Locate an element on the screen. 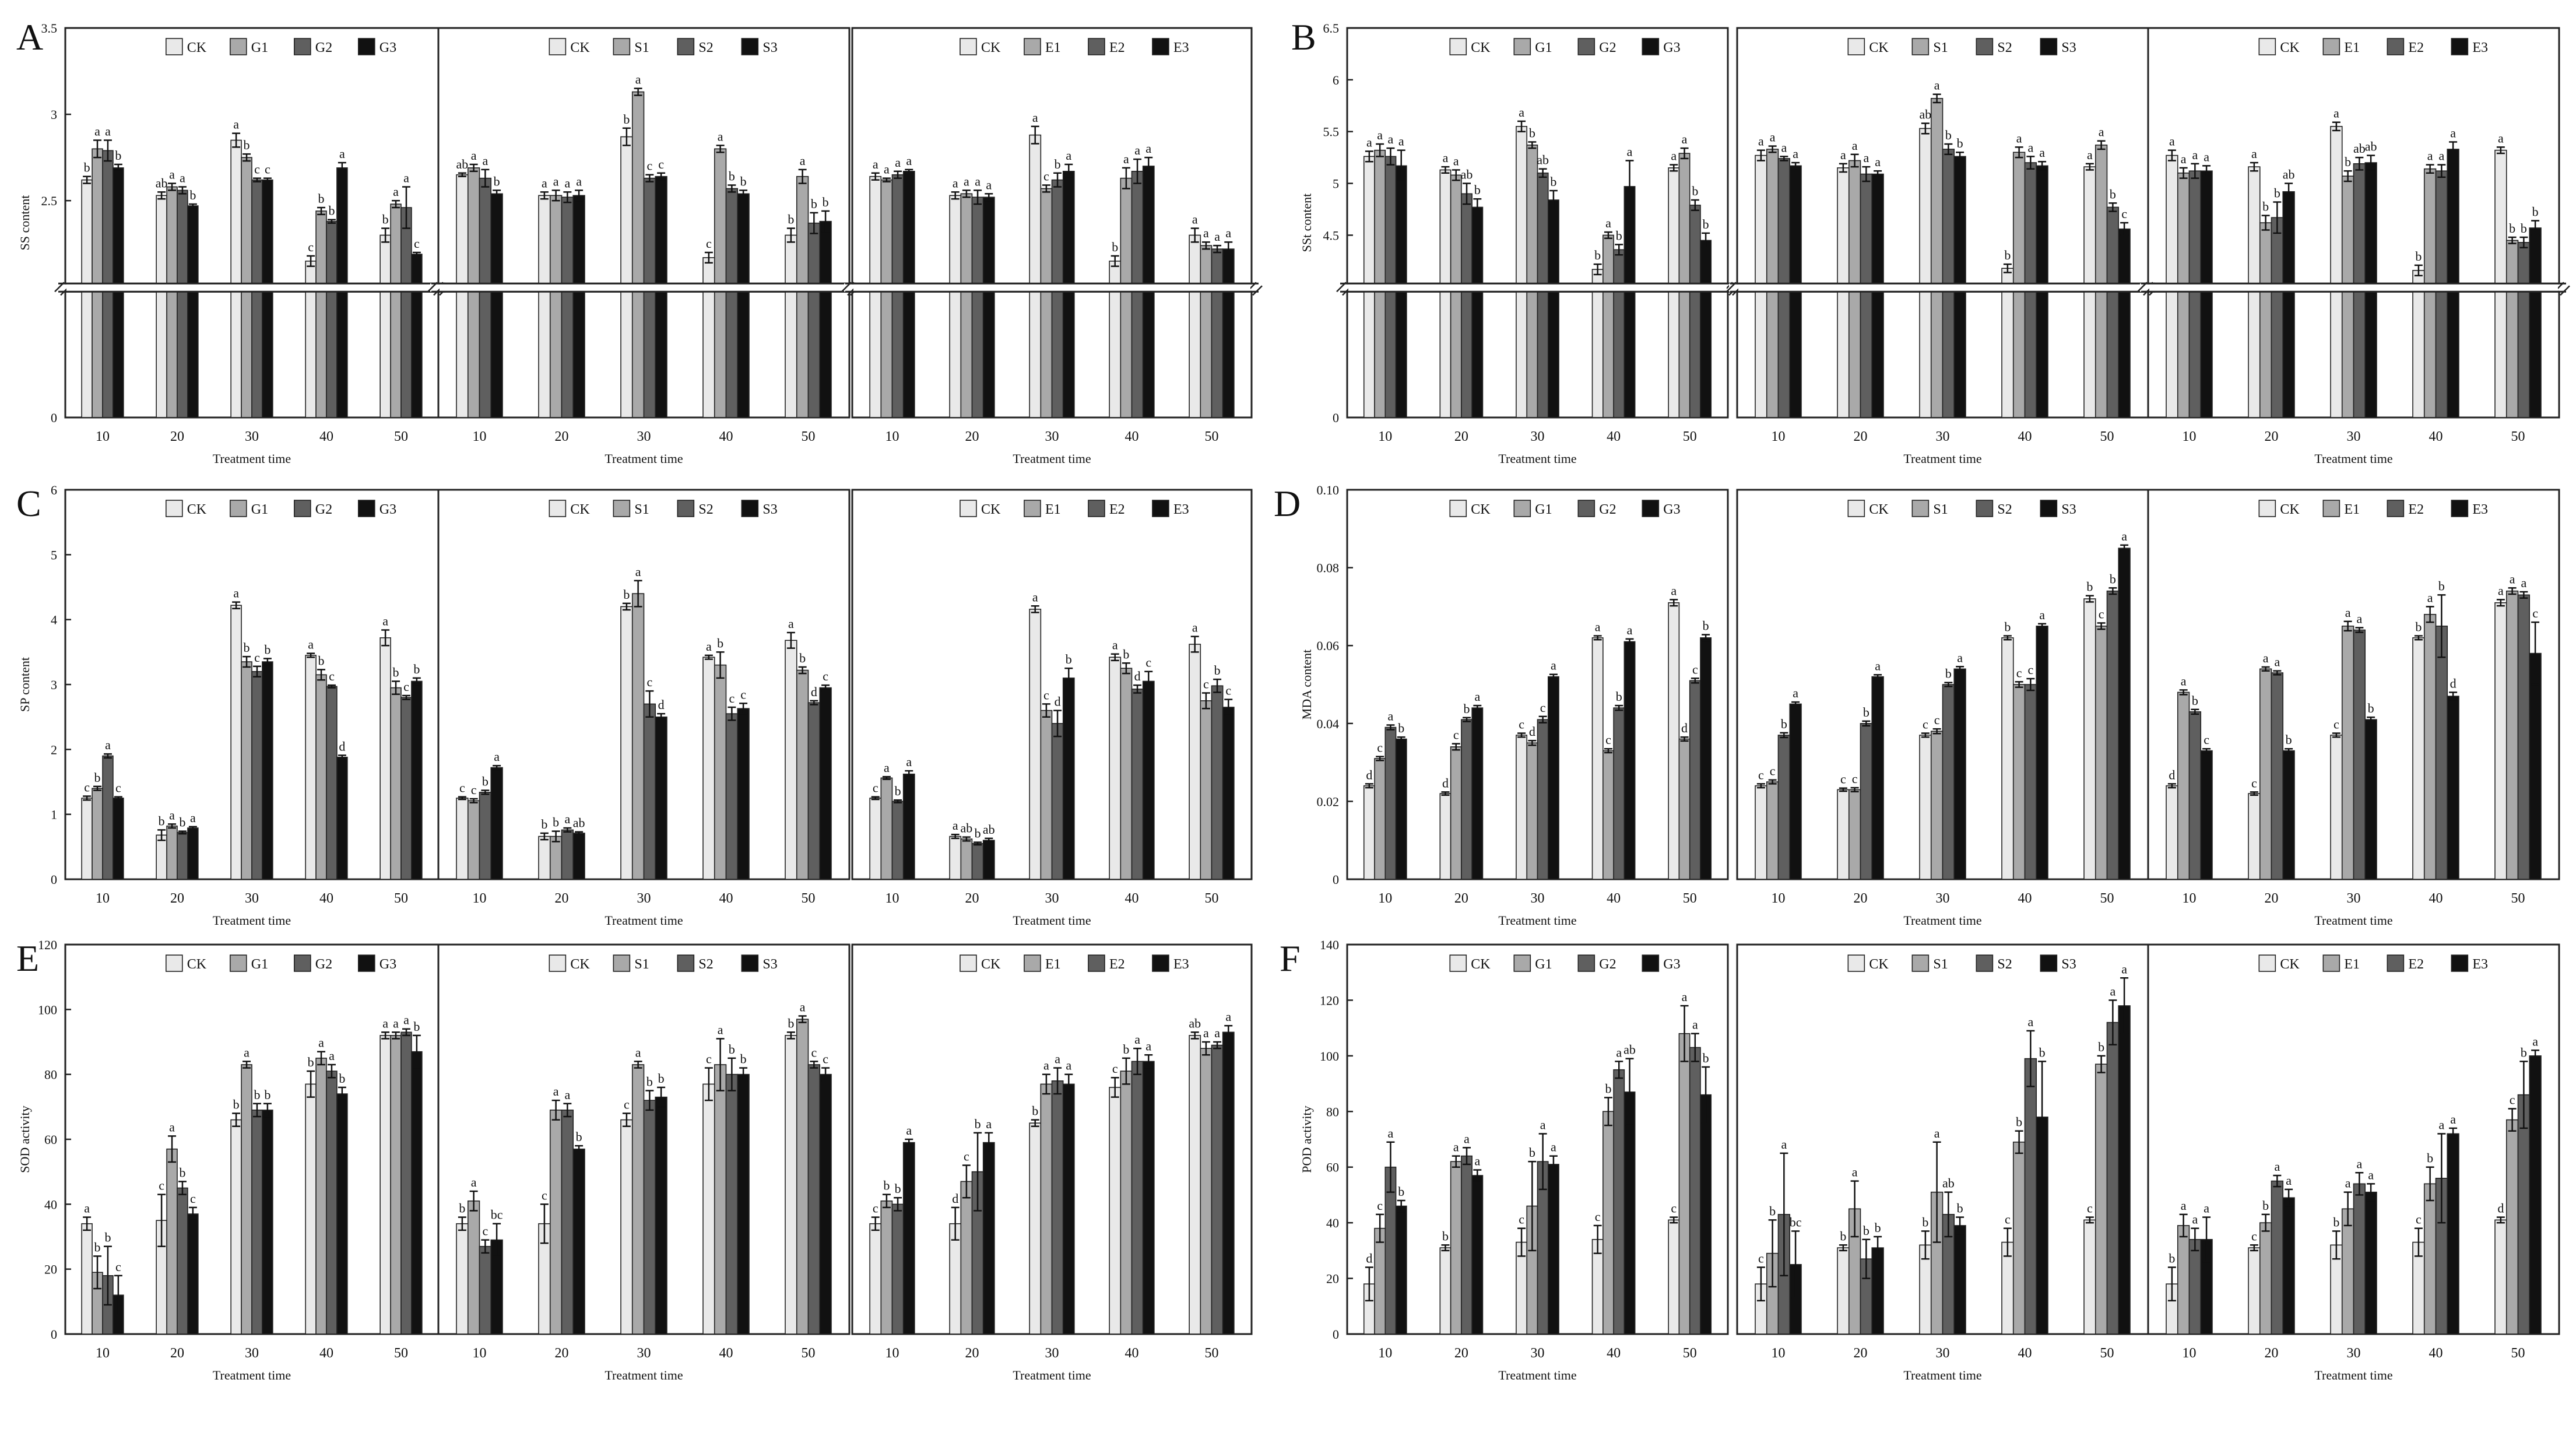 The image size is (2576, 1432). significance-label: d is located at coordinates (1137, 676).